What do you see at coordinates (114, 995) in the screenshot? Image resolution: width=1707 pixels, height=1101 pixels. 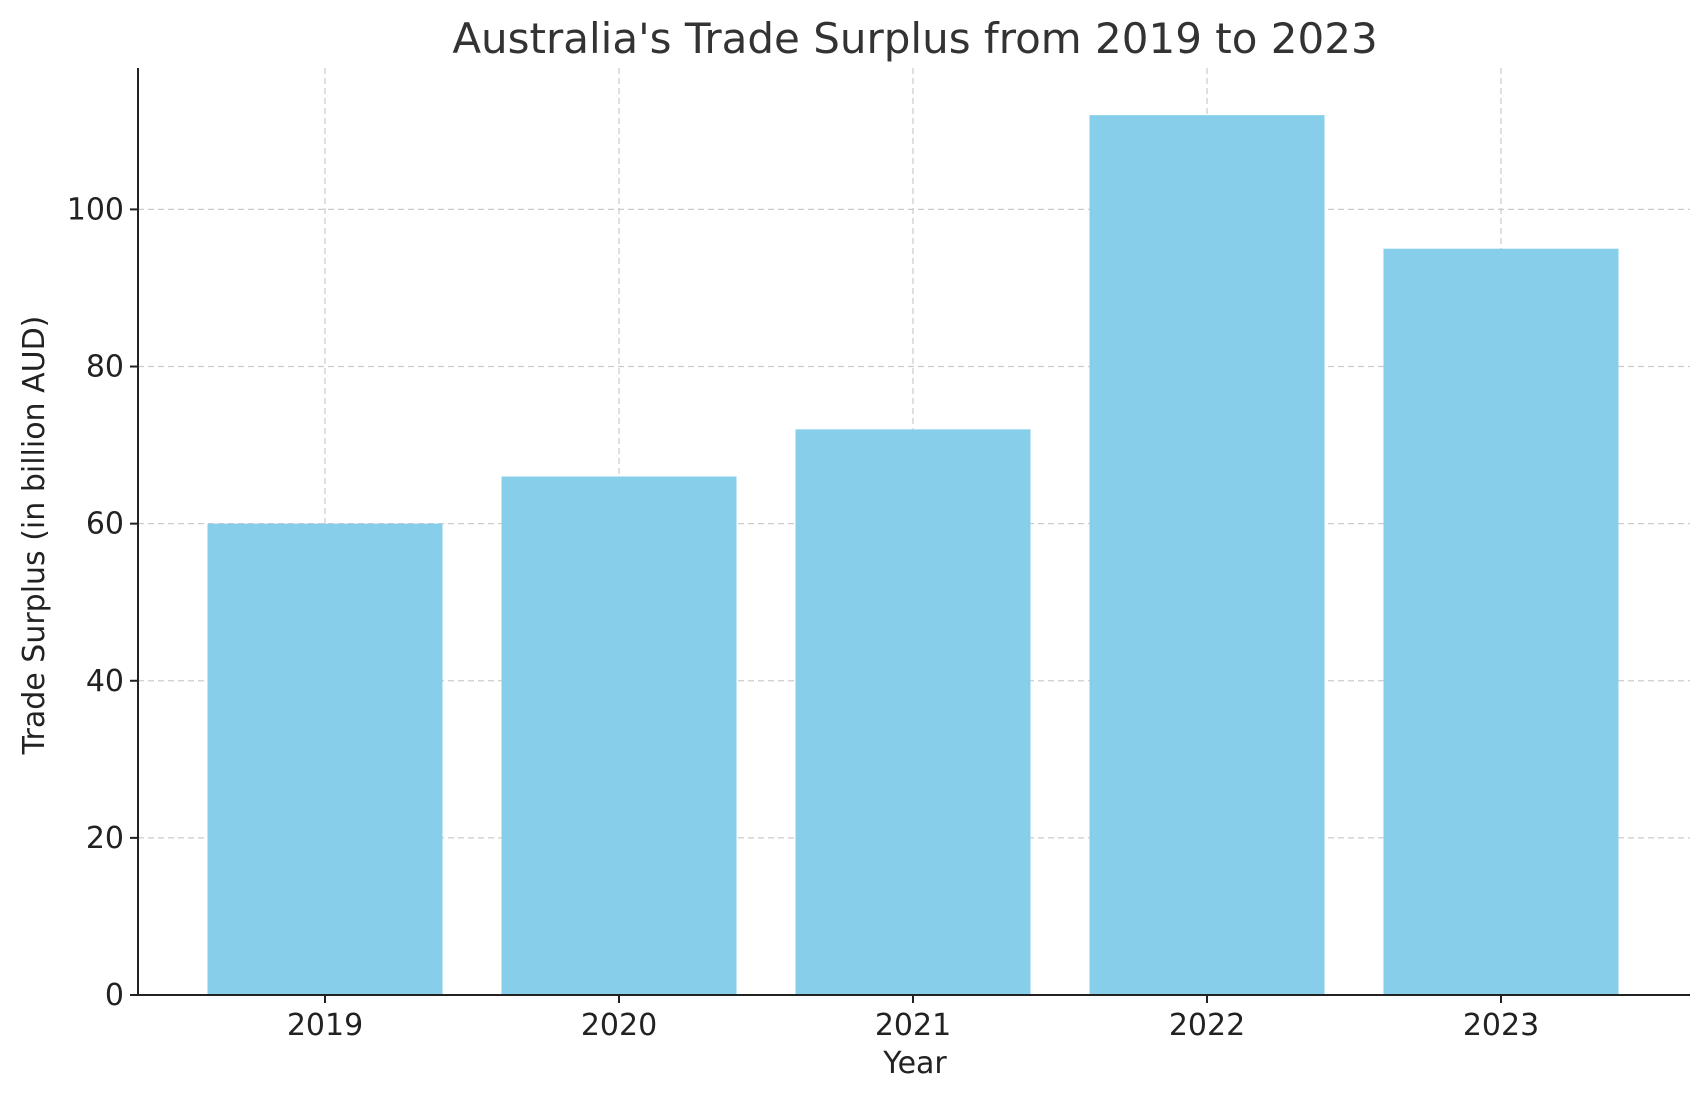 I see `y-tick-label: 0` at bounding box center [114, 995].